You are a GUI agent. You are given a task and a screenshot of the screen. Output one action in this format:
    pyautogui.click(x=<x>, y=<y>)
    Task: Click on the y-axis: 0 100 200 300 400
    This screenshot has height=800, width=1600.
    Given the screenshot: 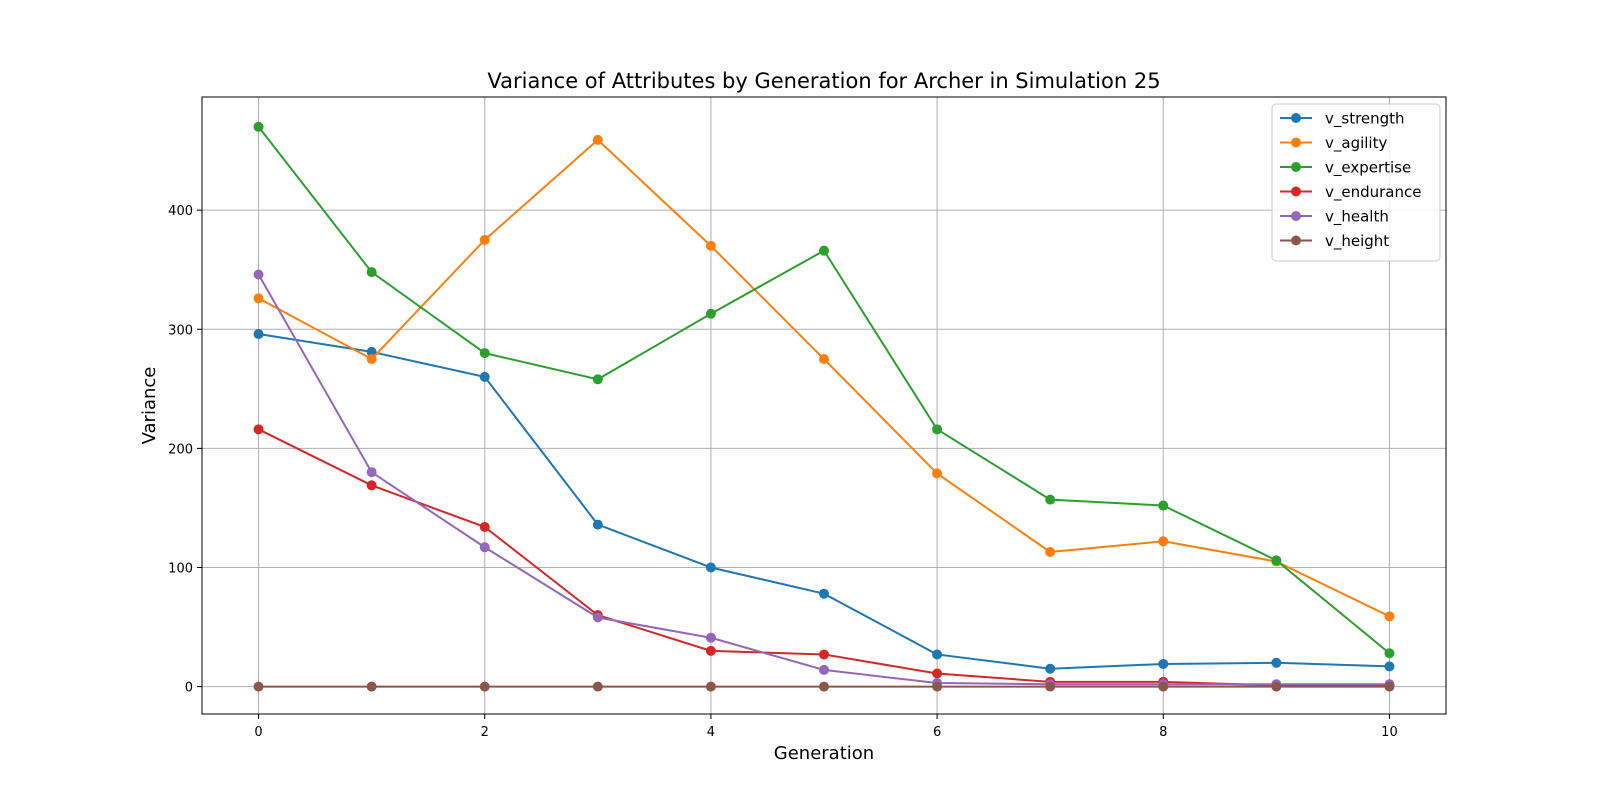 What is the action you would take?
    pyautogui.click(x=185, y=450)
    